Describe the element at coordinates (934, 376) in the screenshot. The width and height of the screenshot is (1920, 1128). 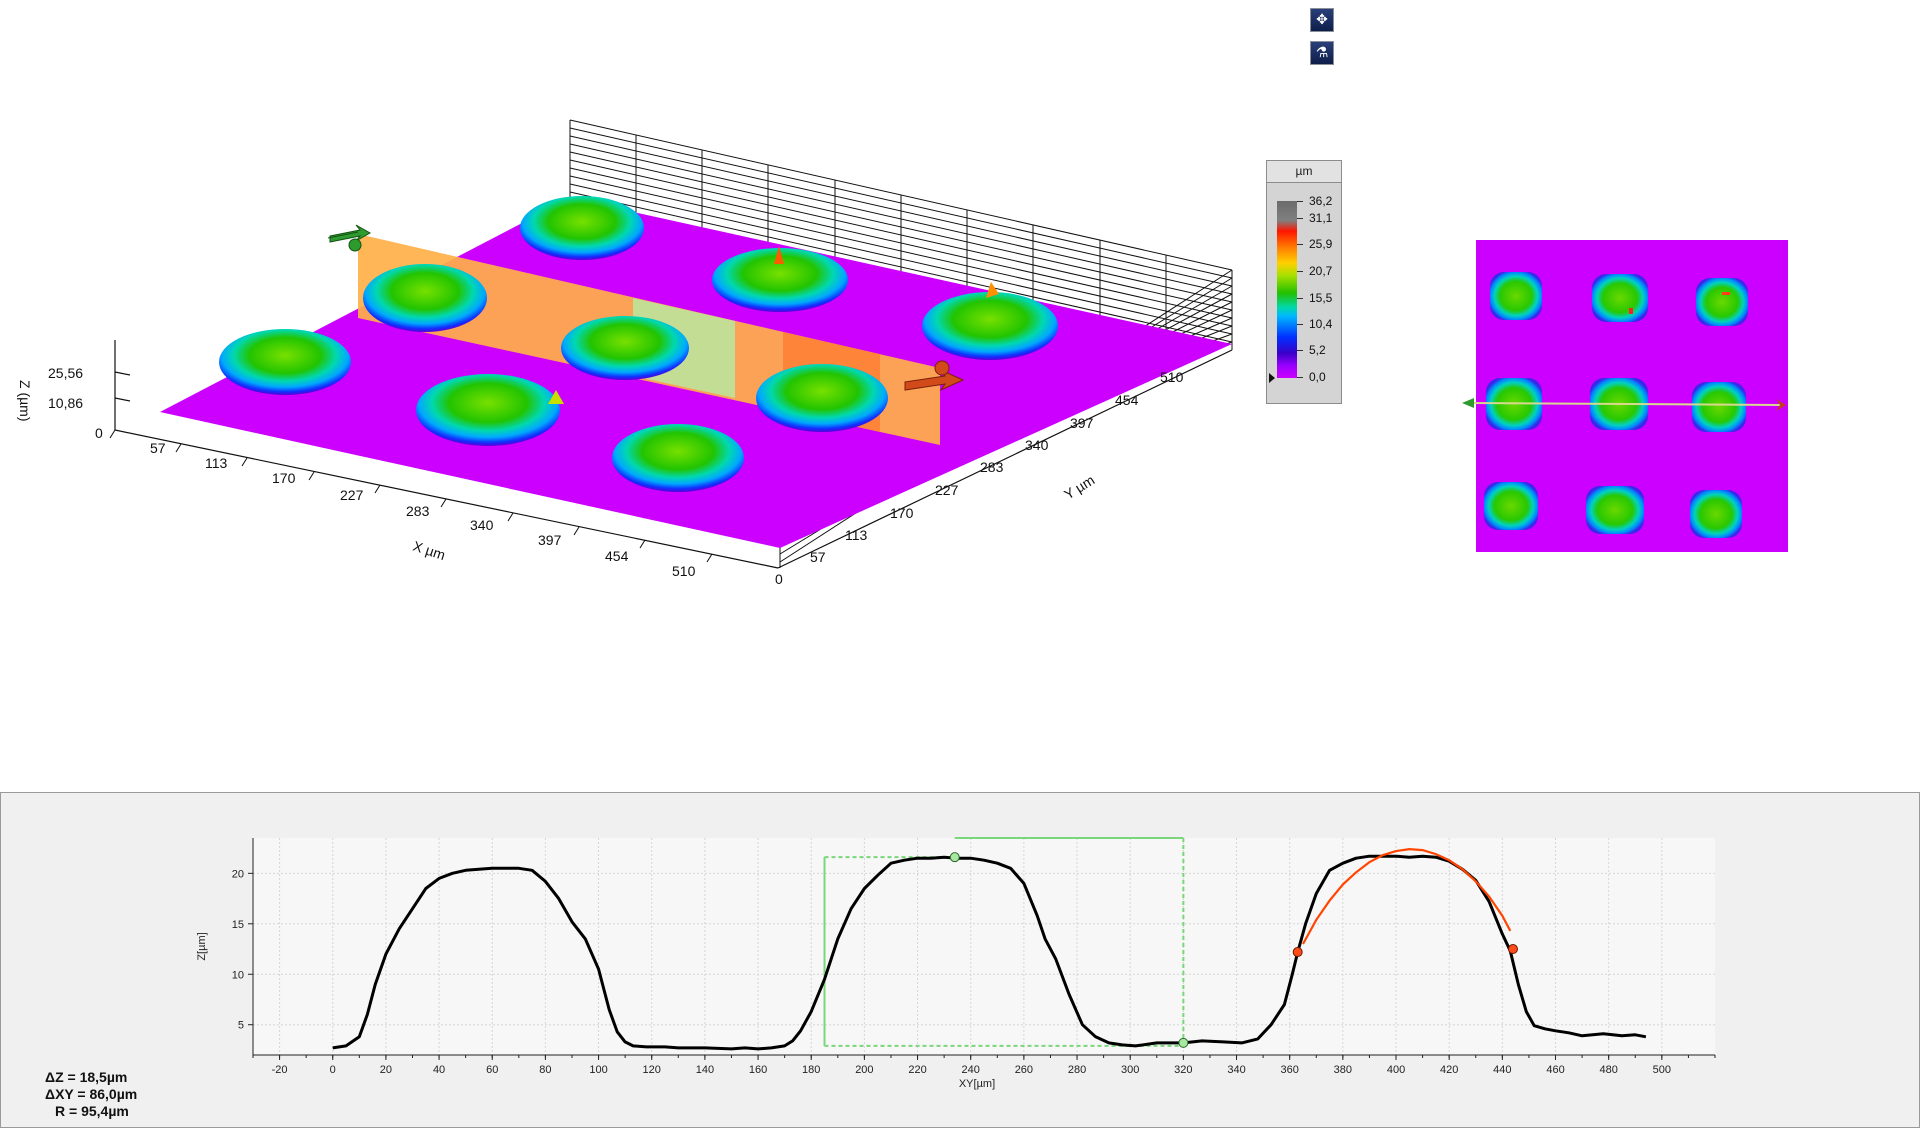
I see `profile-end-handle` at that location.